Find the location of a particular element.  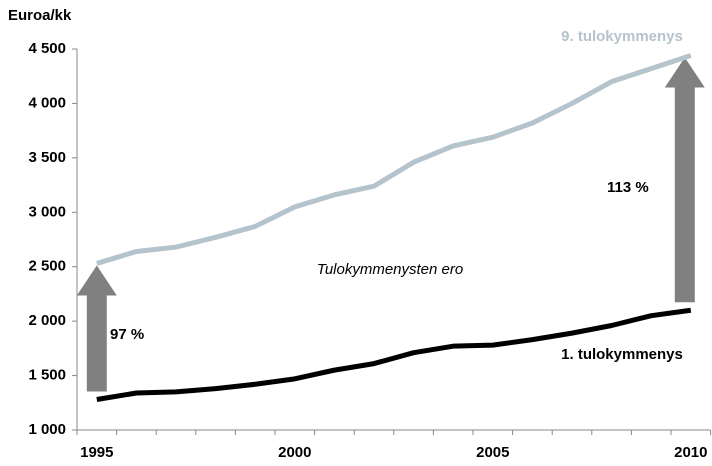

y-axis-label: Euroa/kk is located at coordinates (40, 15).